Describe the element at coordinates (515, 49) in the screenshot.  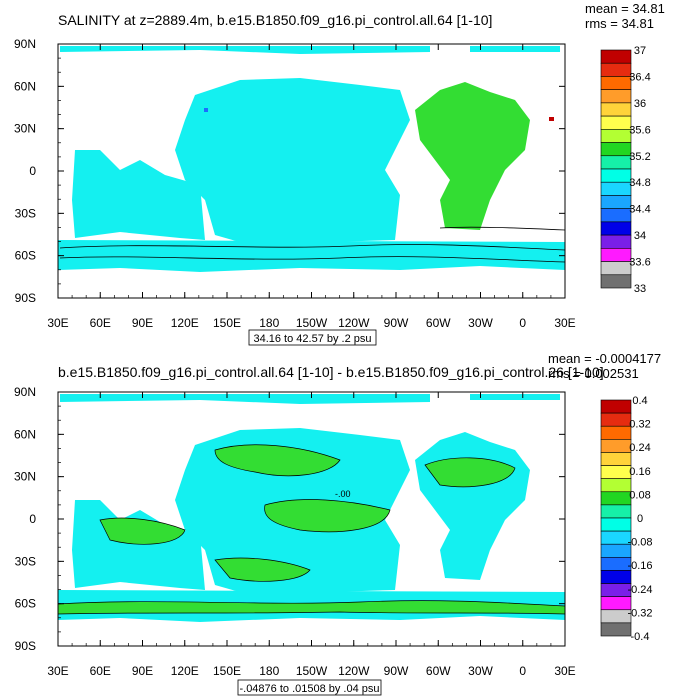
I see `panel-1-arctic-east` at that location.